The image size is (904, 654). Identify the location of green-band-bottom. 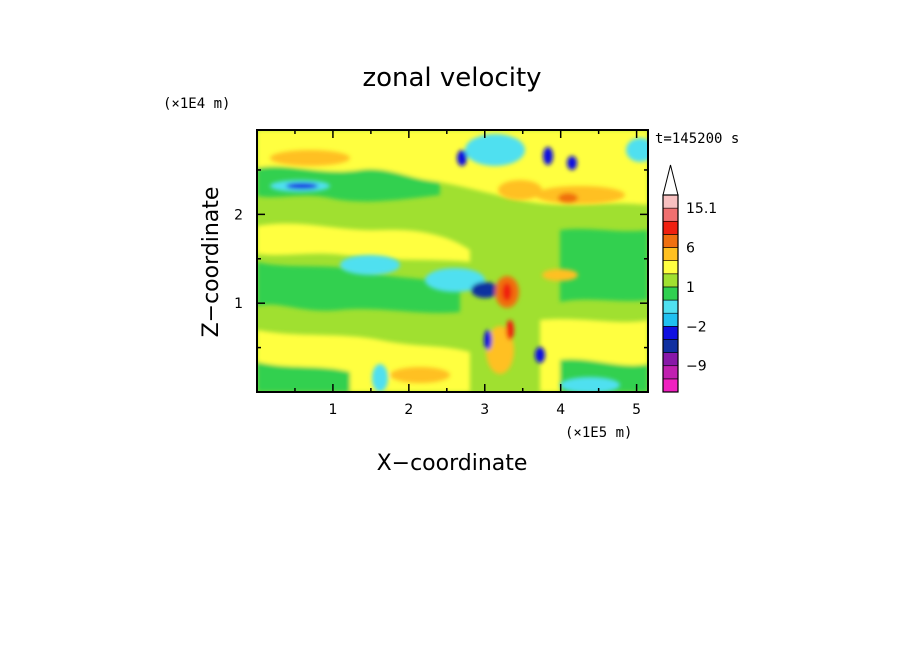
(303, 377).